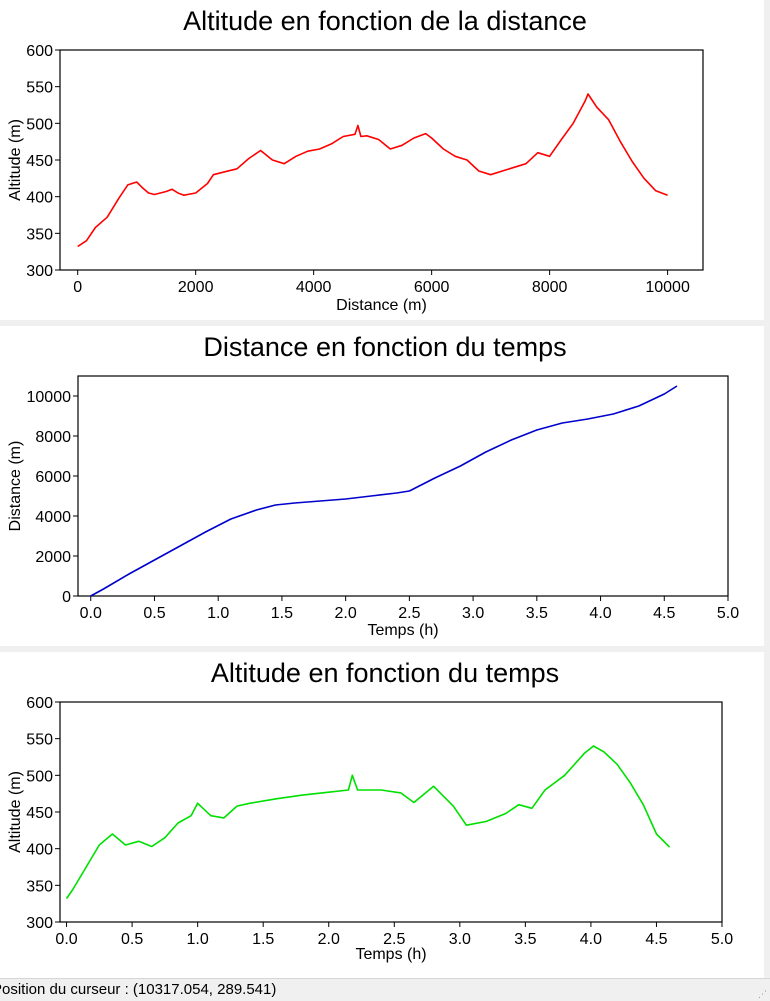 The height and width of the screenshot is (1001, 770). Describe the element at coordinates (432, 287) in the screenshot. I see `x-tick-label: 6000` at that location.